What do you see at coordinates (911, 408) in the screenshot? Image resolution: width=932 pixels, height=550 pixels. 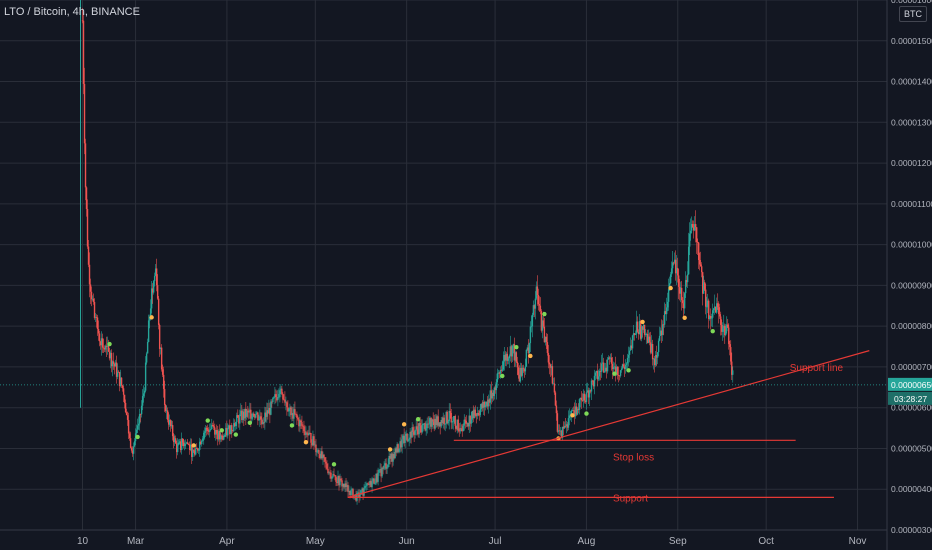 I see `y-tick-label: 0.00000600` at bounding box center [911, 408].